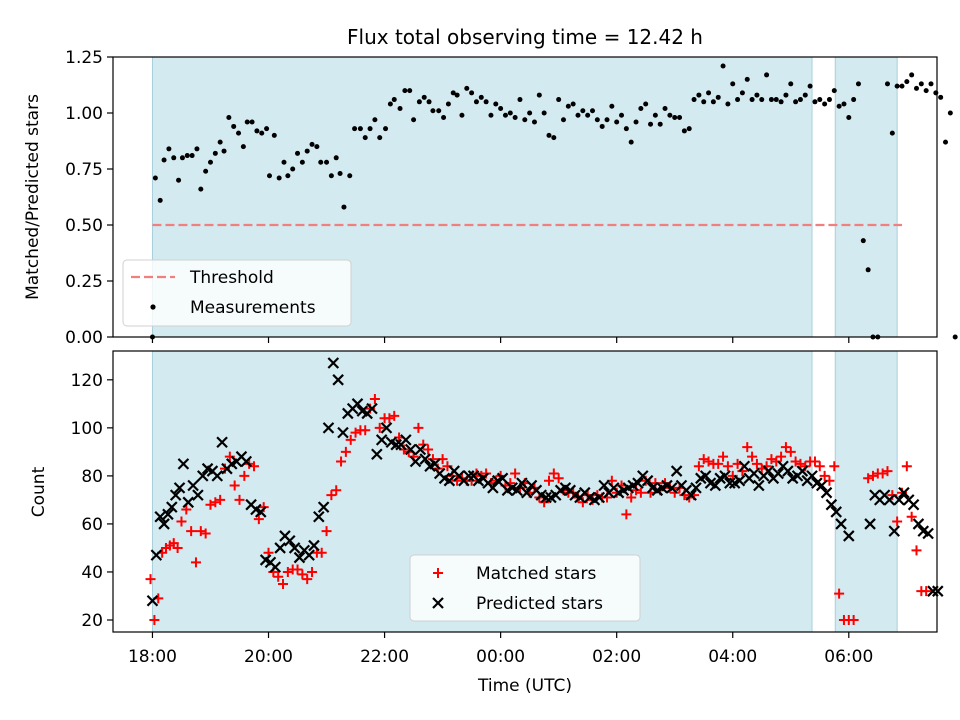 The image size is (960, 720). What do you see at coordinates (384, 657) in the screenshot?
I see `x-tick-label: 22:00` at bounding box center [384, 657].